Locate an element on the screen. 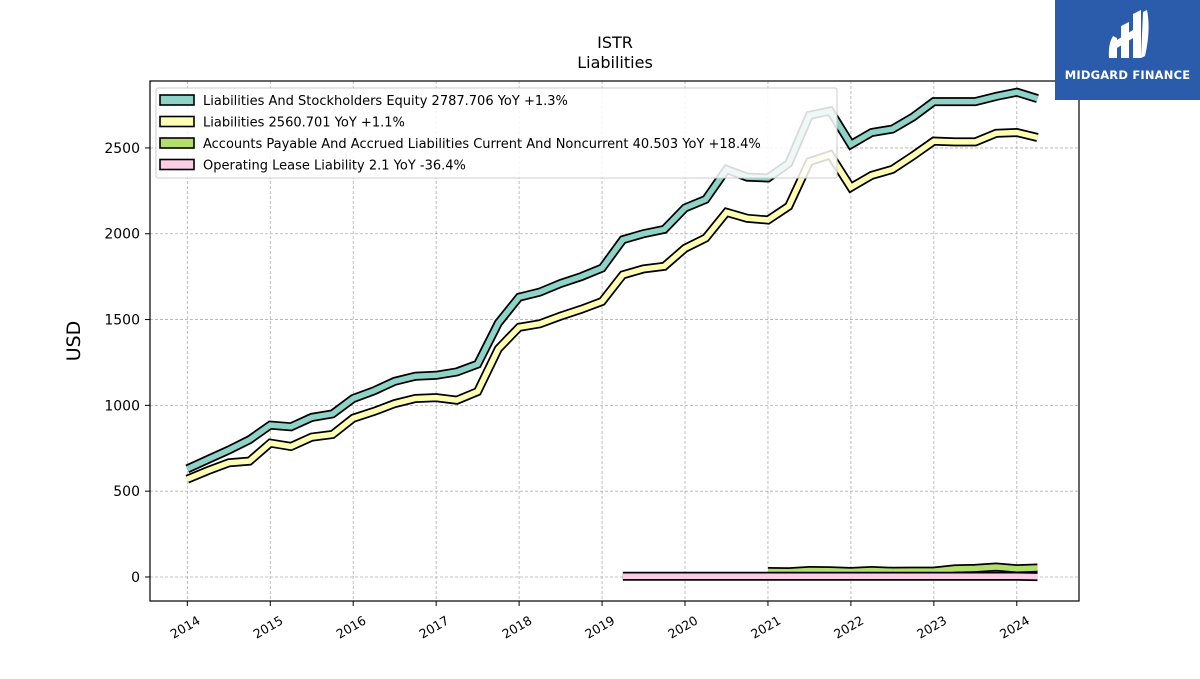 The height and width of the screenshot is (679, 1200). y-tick-label: 0 is located at coordinates (135, 578).